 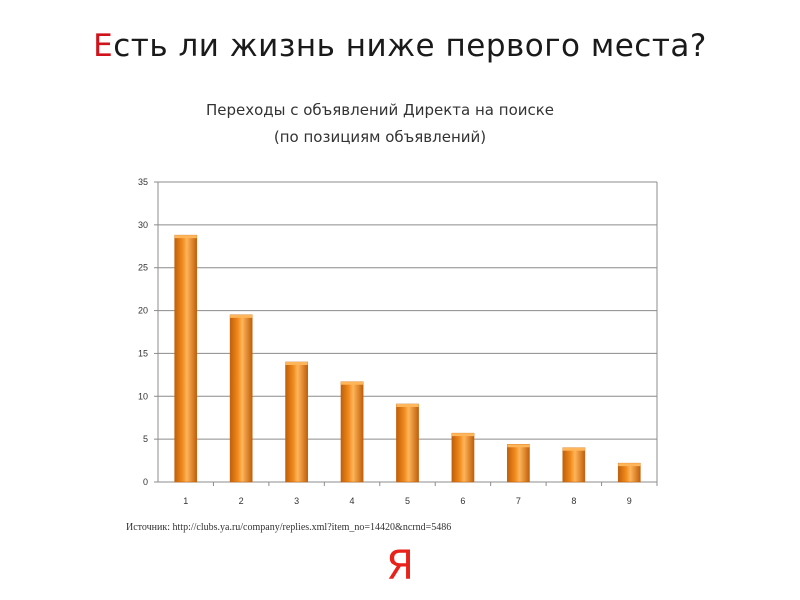 I want to click on x-tick-label: 8, so click(x=573, y=501).